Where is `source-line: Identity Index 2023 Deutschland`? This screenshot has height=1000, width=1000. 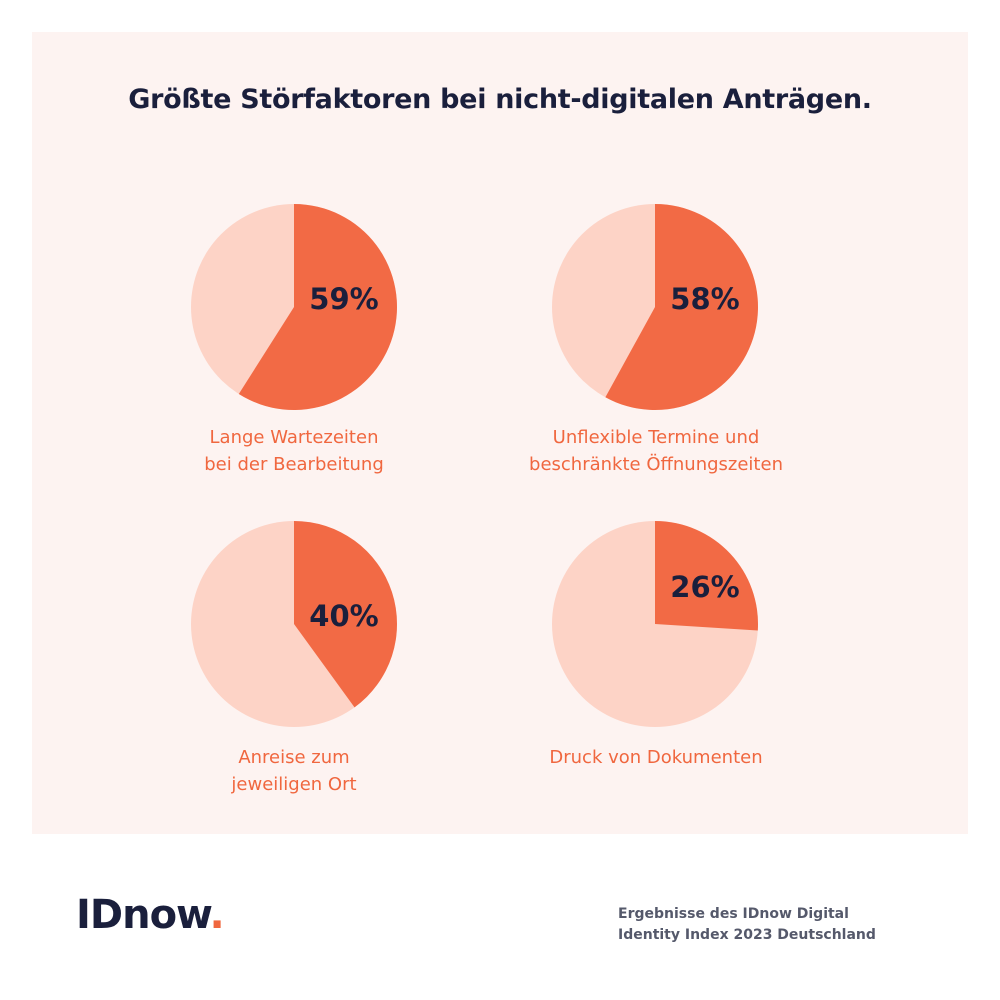
source-line: Identity Index 2023 Deutschland is located at coordinates (747, 935).